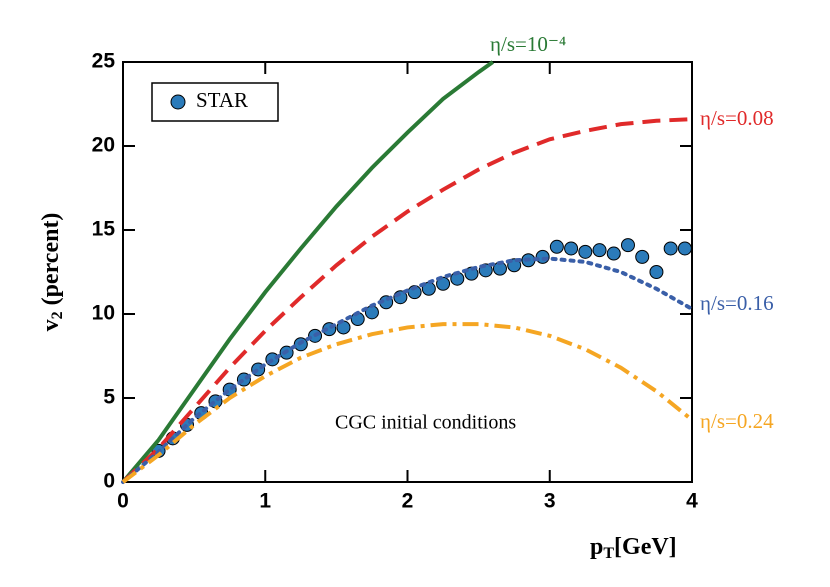 The image size is (830, 587). Describe the element at coordinates (737, 421) in the screenshot. I see `curve-label: η/s=0.24` at that location.